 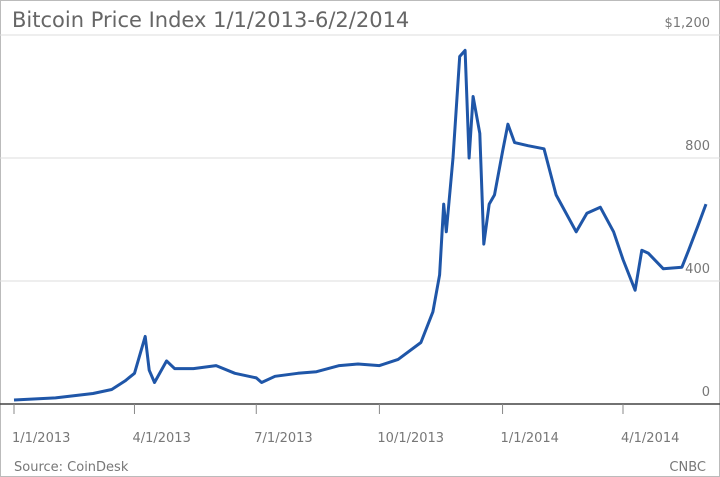 I want to click on x-tick-label: 10/1/2013, so click(x=410, y=438).